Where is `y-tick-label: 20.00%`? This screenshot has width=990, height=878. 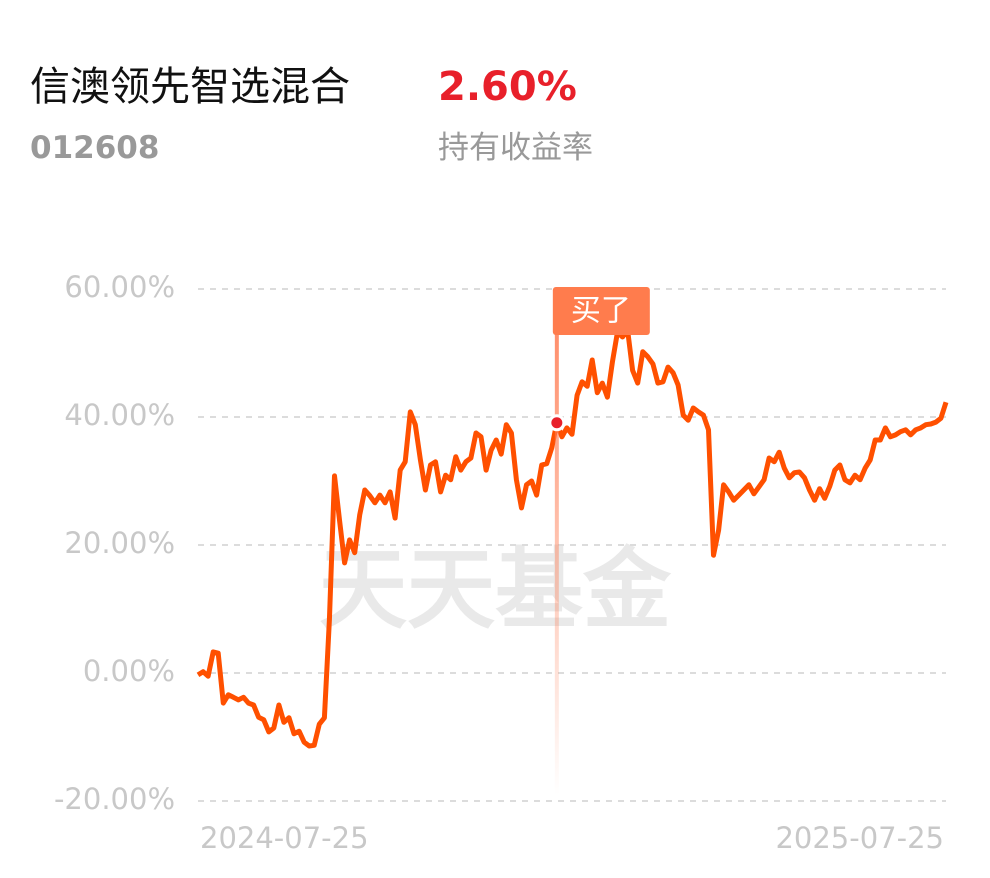 y-tick-label: 20.00% is located at coordinates (119, 543).